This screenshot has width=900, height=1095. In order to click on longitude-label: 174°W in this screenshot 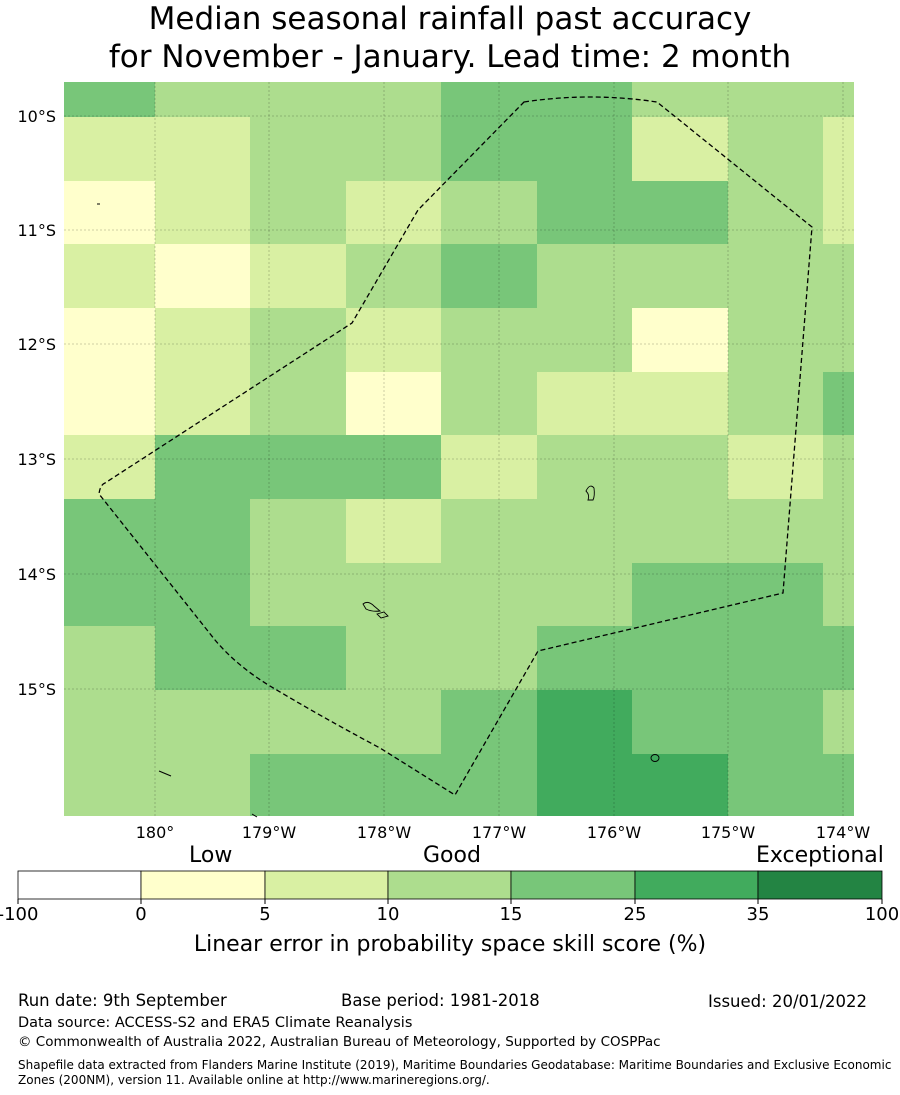, I will do `click(843, 832)`.